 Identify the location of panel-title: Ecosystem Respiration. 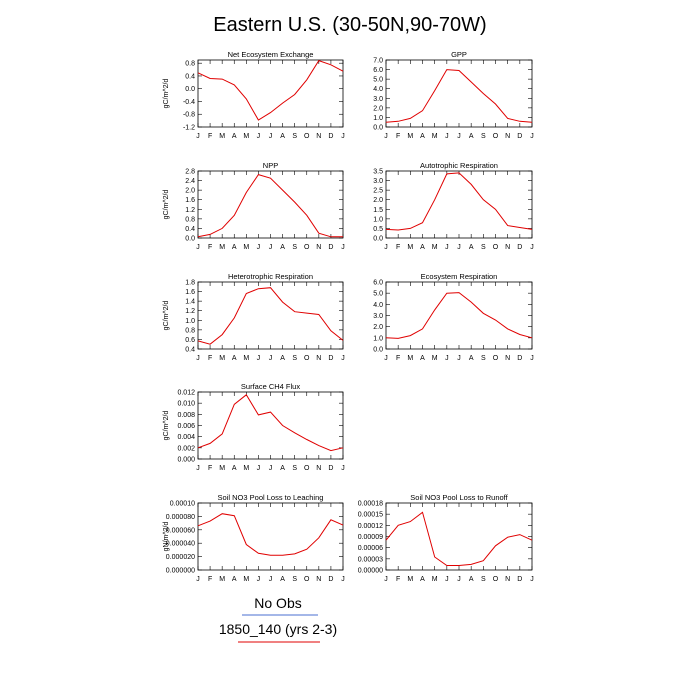
(459, 276).